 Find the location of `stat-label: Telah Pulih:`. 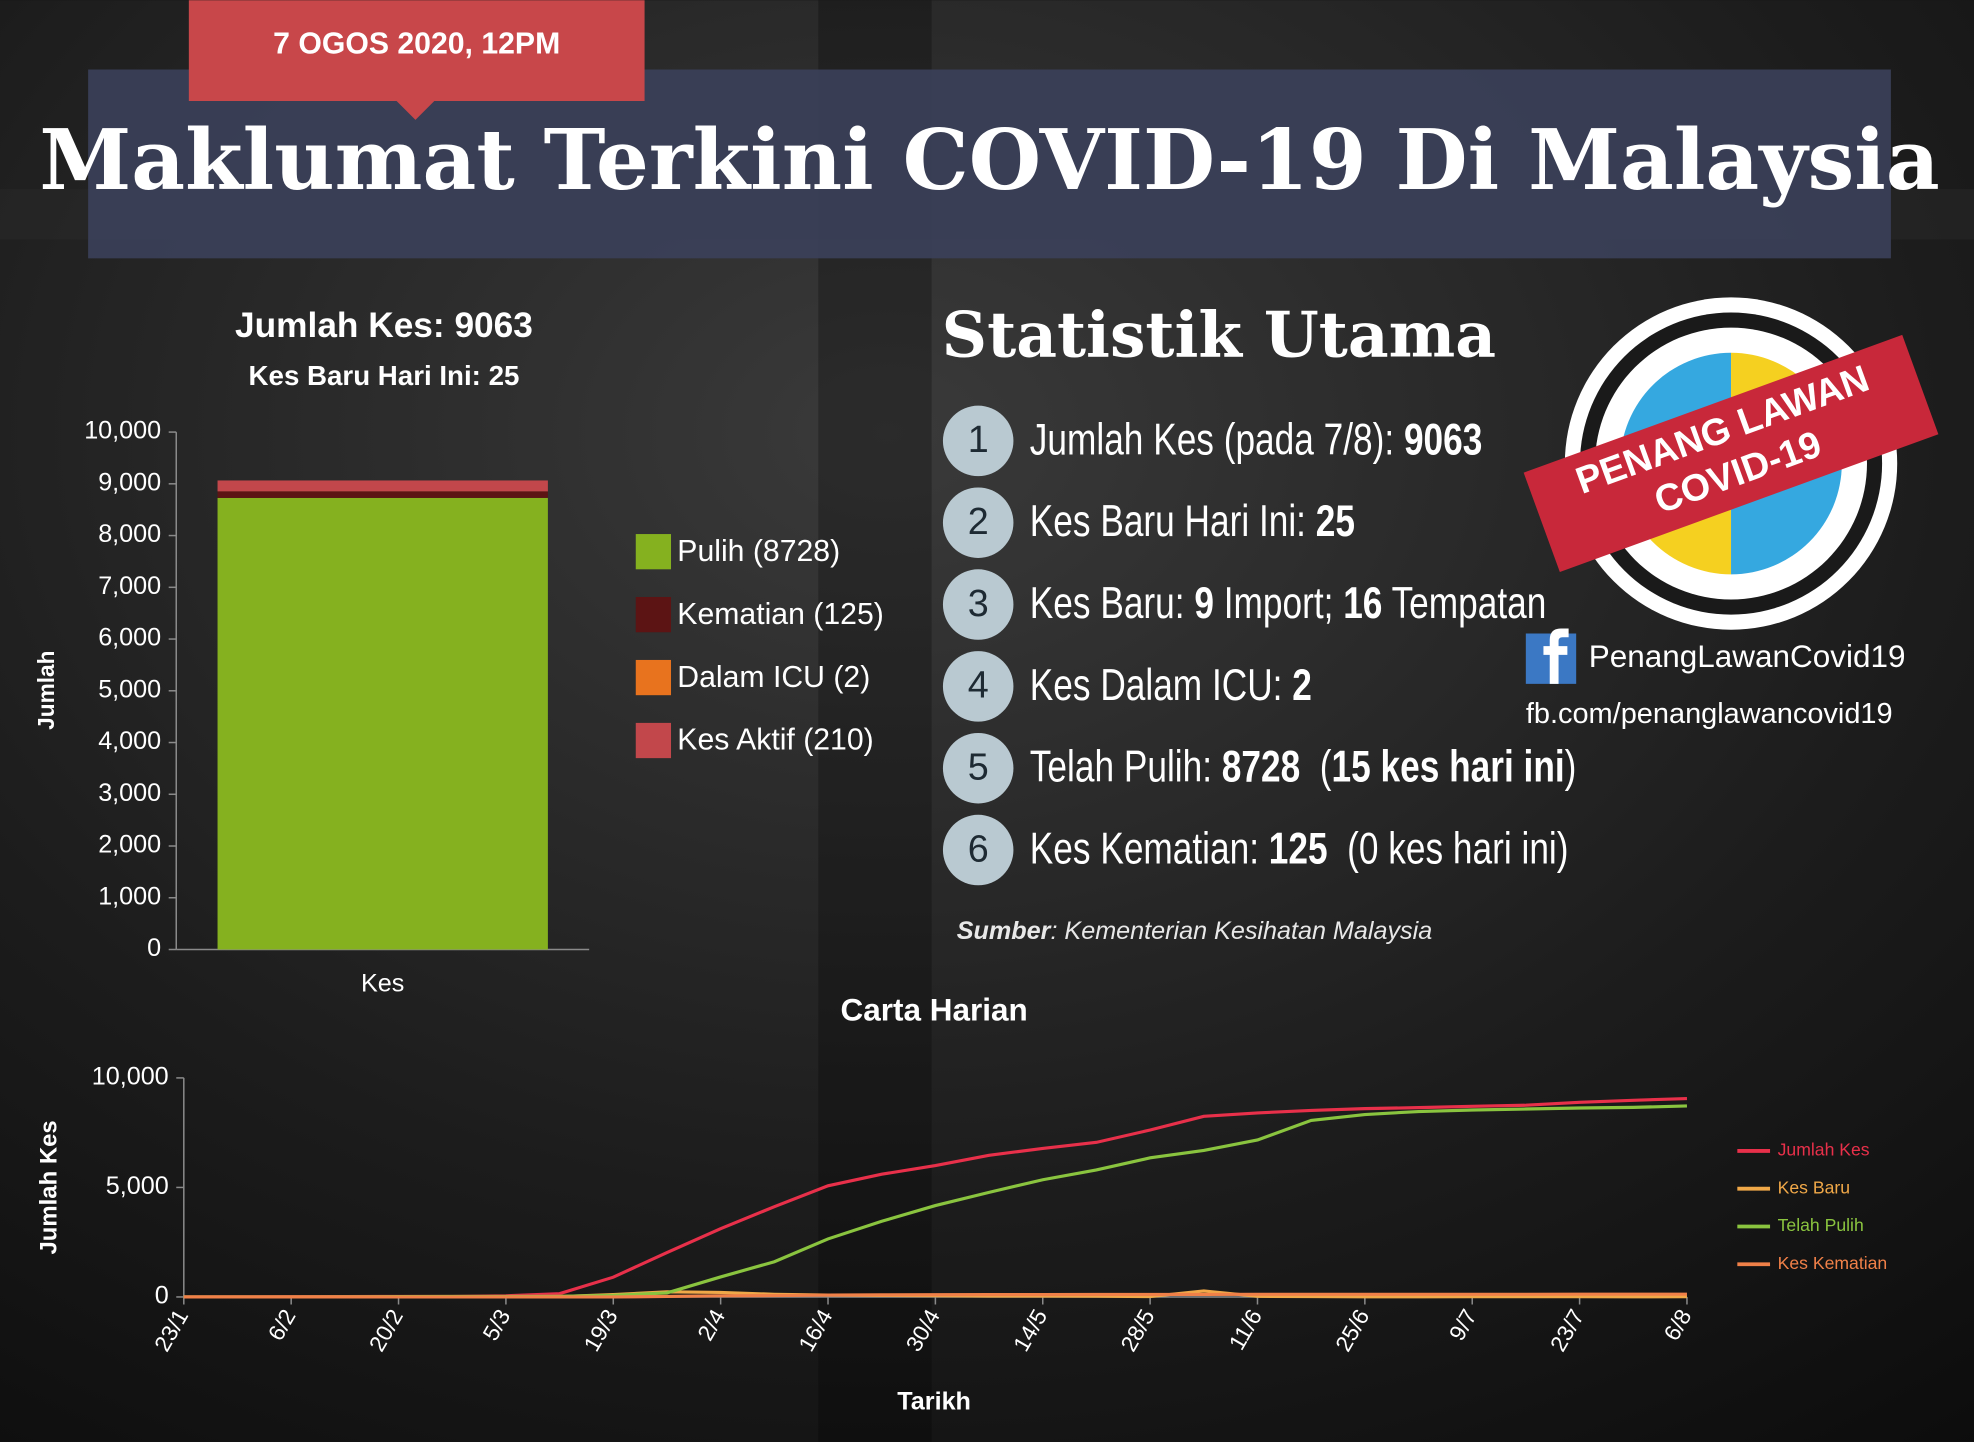

stat-label: Telah Pulih: is located at coordinates (1126, 766).